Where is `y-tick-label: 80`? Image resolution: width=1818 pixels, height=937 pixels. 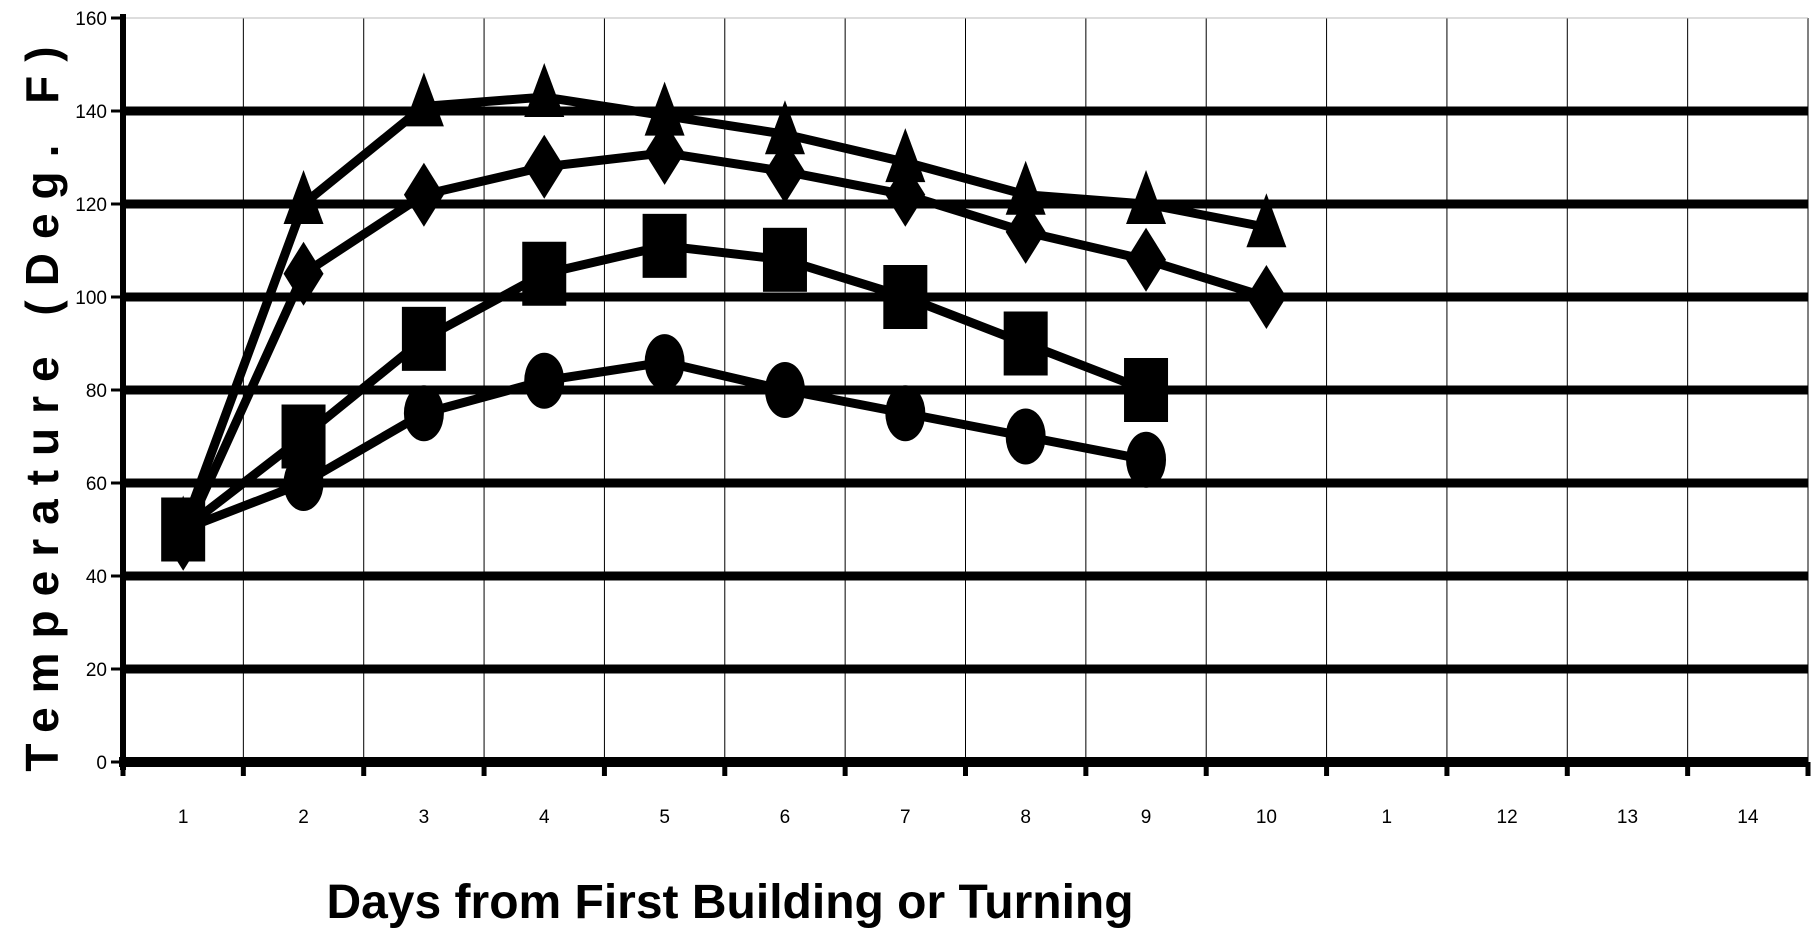
y-tick-label: 80 is located at coordinates (96, 391).